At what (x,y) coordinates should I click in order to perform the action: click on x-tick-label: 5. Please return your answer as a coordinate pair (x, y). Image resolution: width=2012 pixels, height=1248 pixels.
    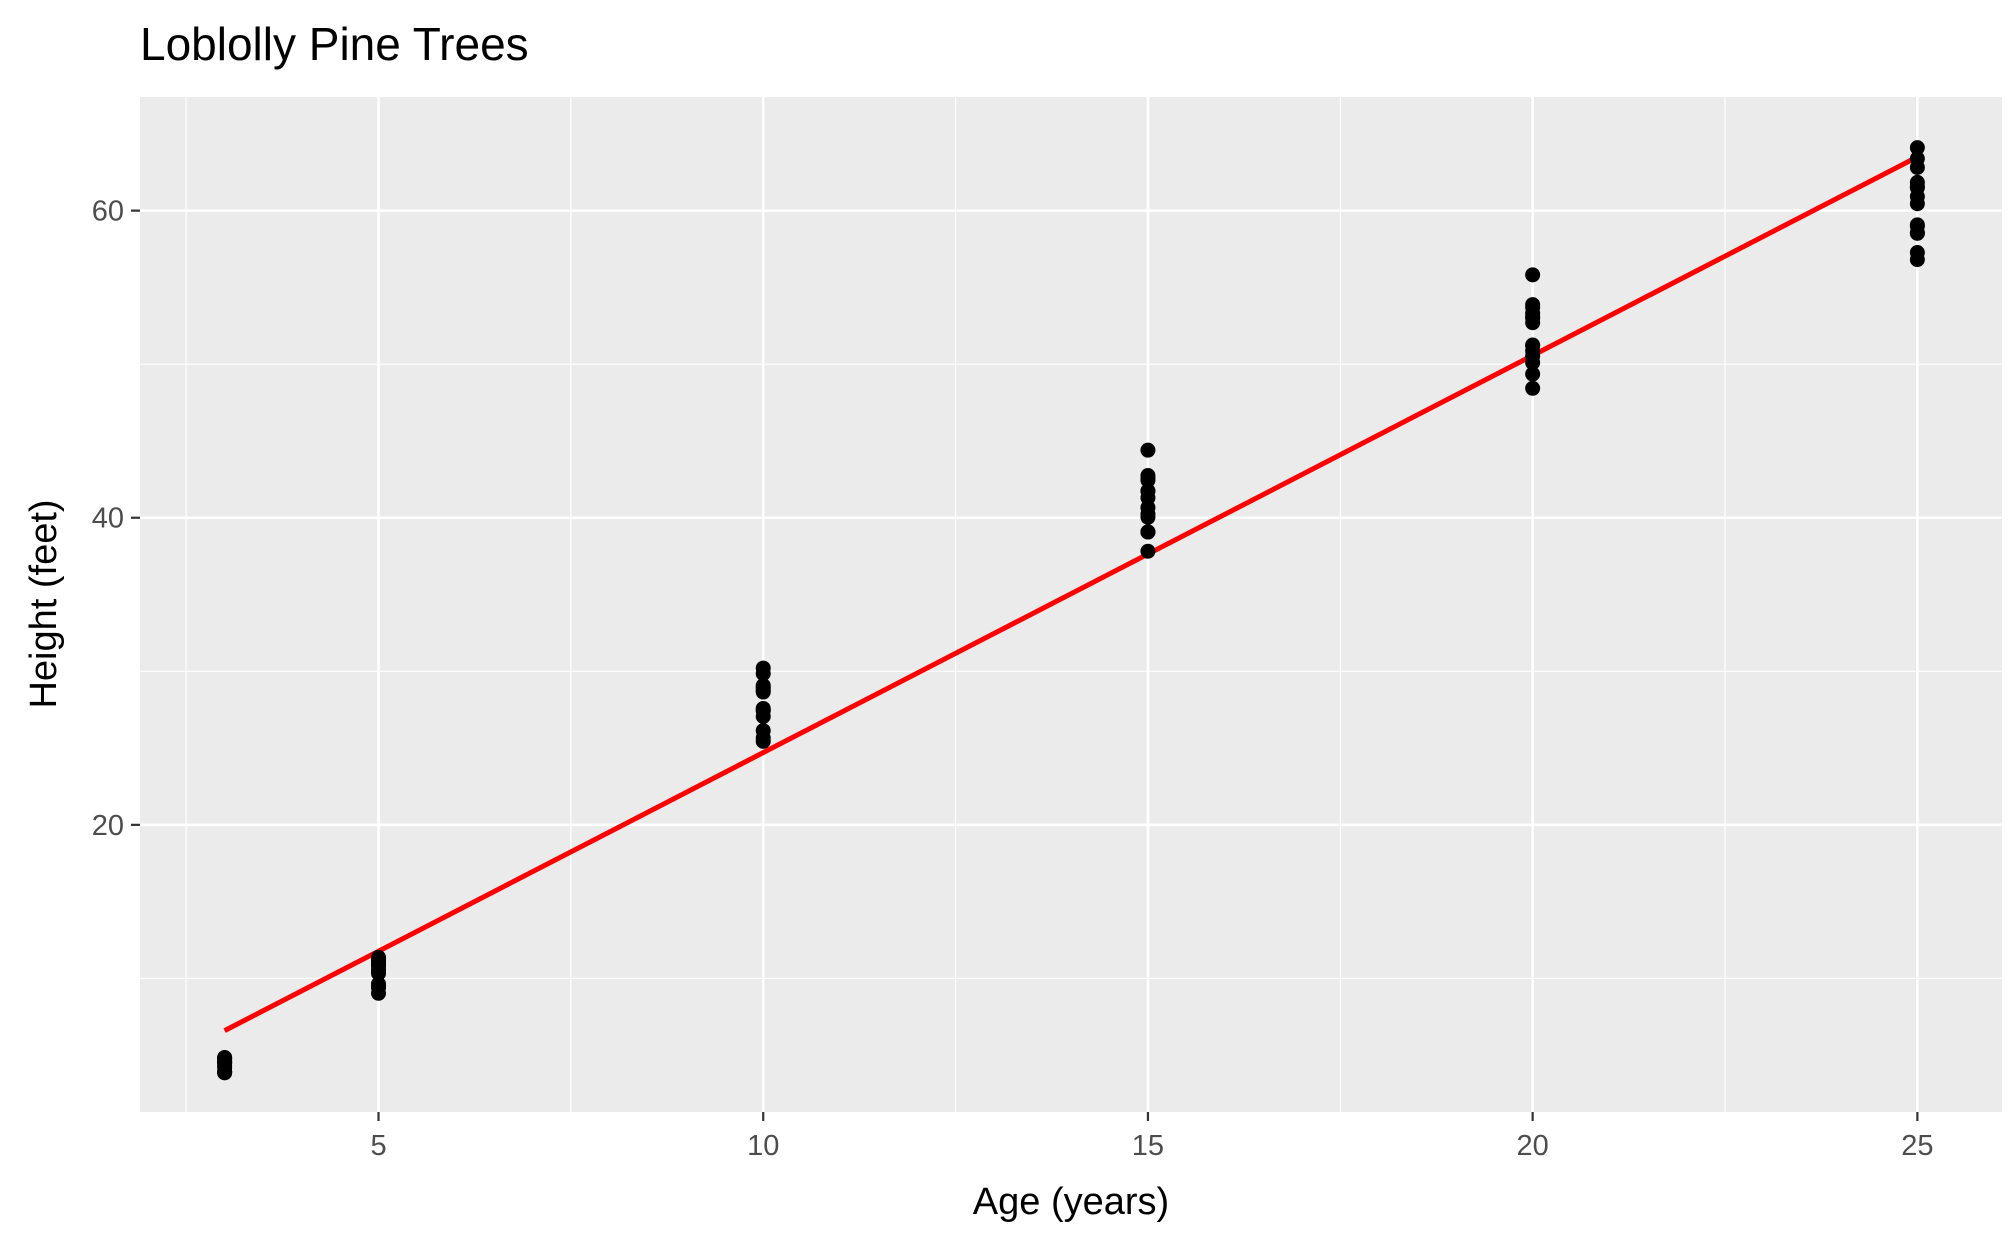
    Looking at the image, I should click on (378, 1146).